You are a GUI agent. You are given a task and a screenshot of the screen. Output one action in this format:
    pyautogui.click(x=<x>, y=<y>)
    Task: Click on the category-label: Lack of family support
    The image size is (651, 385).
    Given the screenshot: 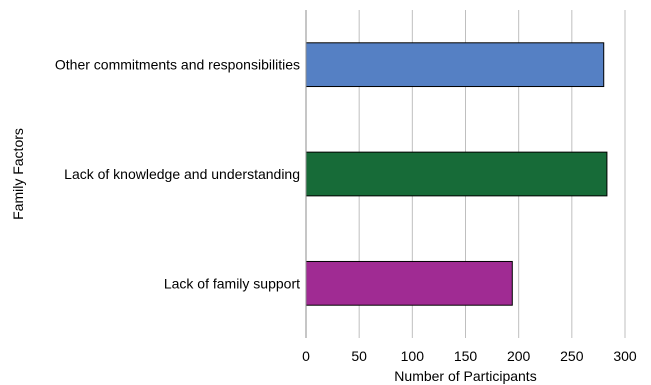 What is the action you would take?
    pyautogui.click(x=232, y=283)
    